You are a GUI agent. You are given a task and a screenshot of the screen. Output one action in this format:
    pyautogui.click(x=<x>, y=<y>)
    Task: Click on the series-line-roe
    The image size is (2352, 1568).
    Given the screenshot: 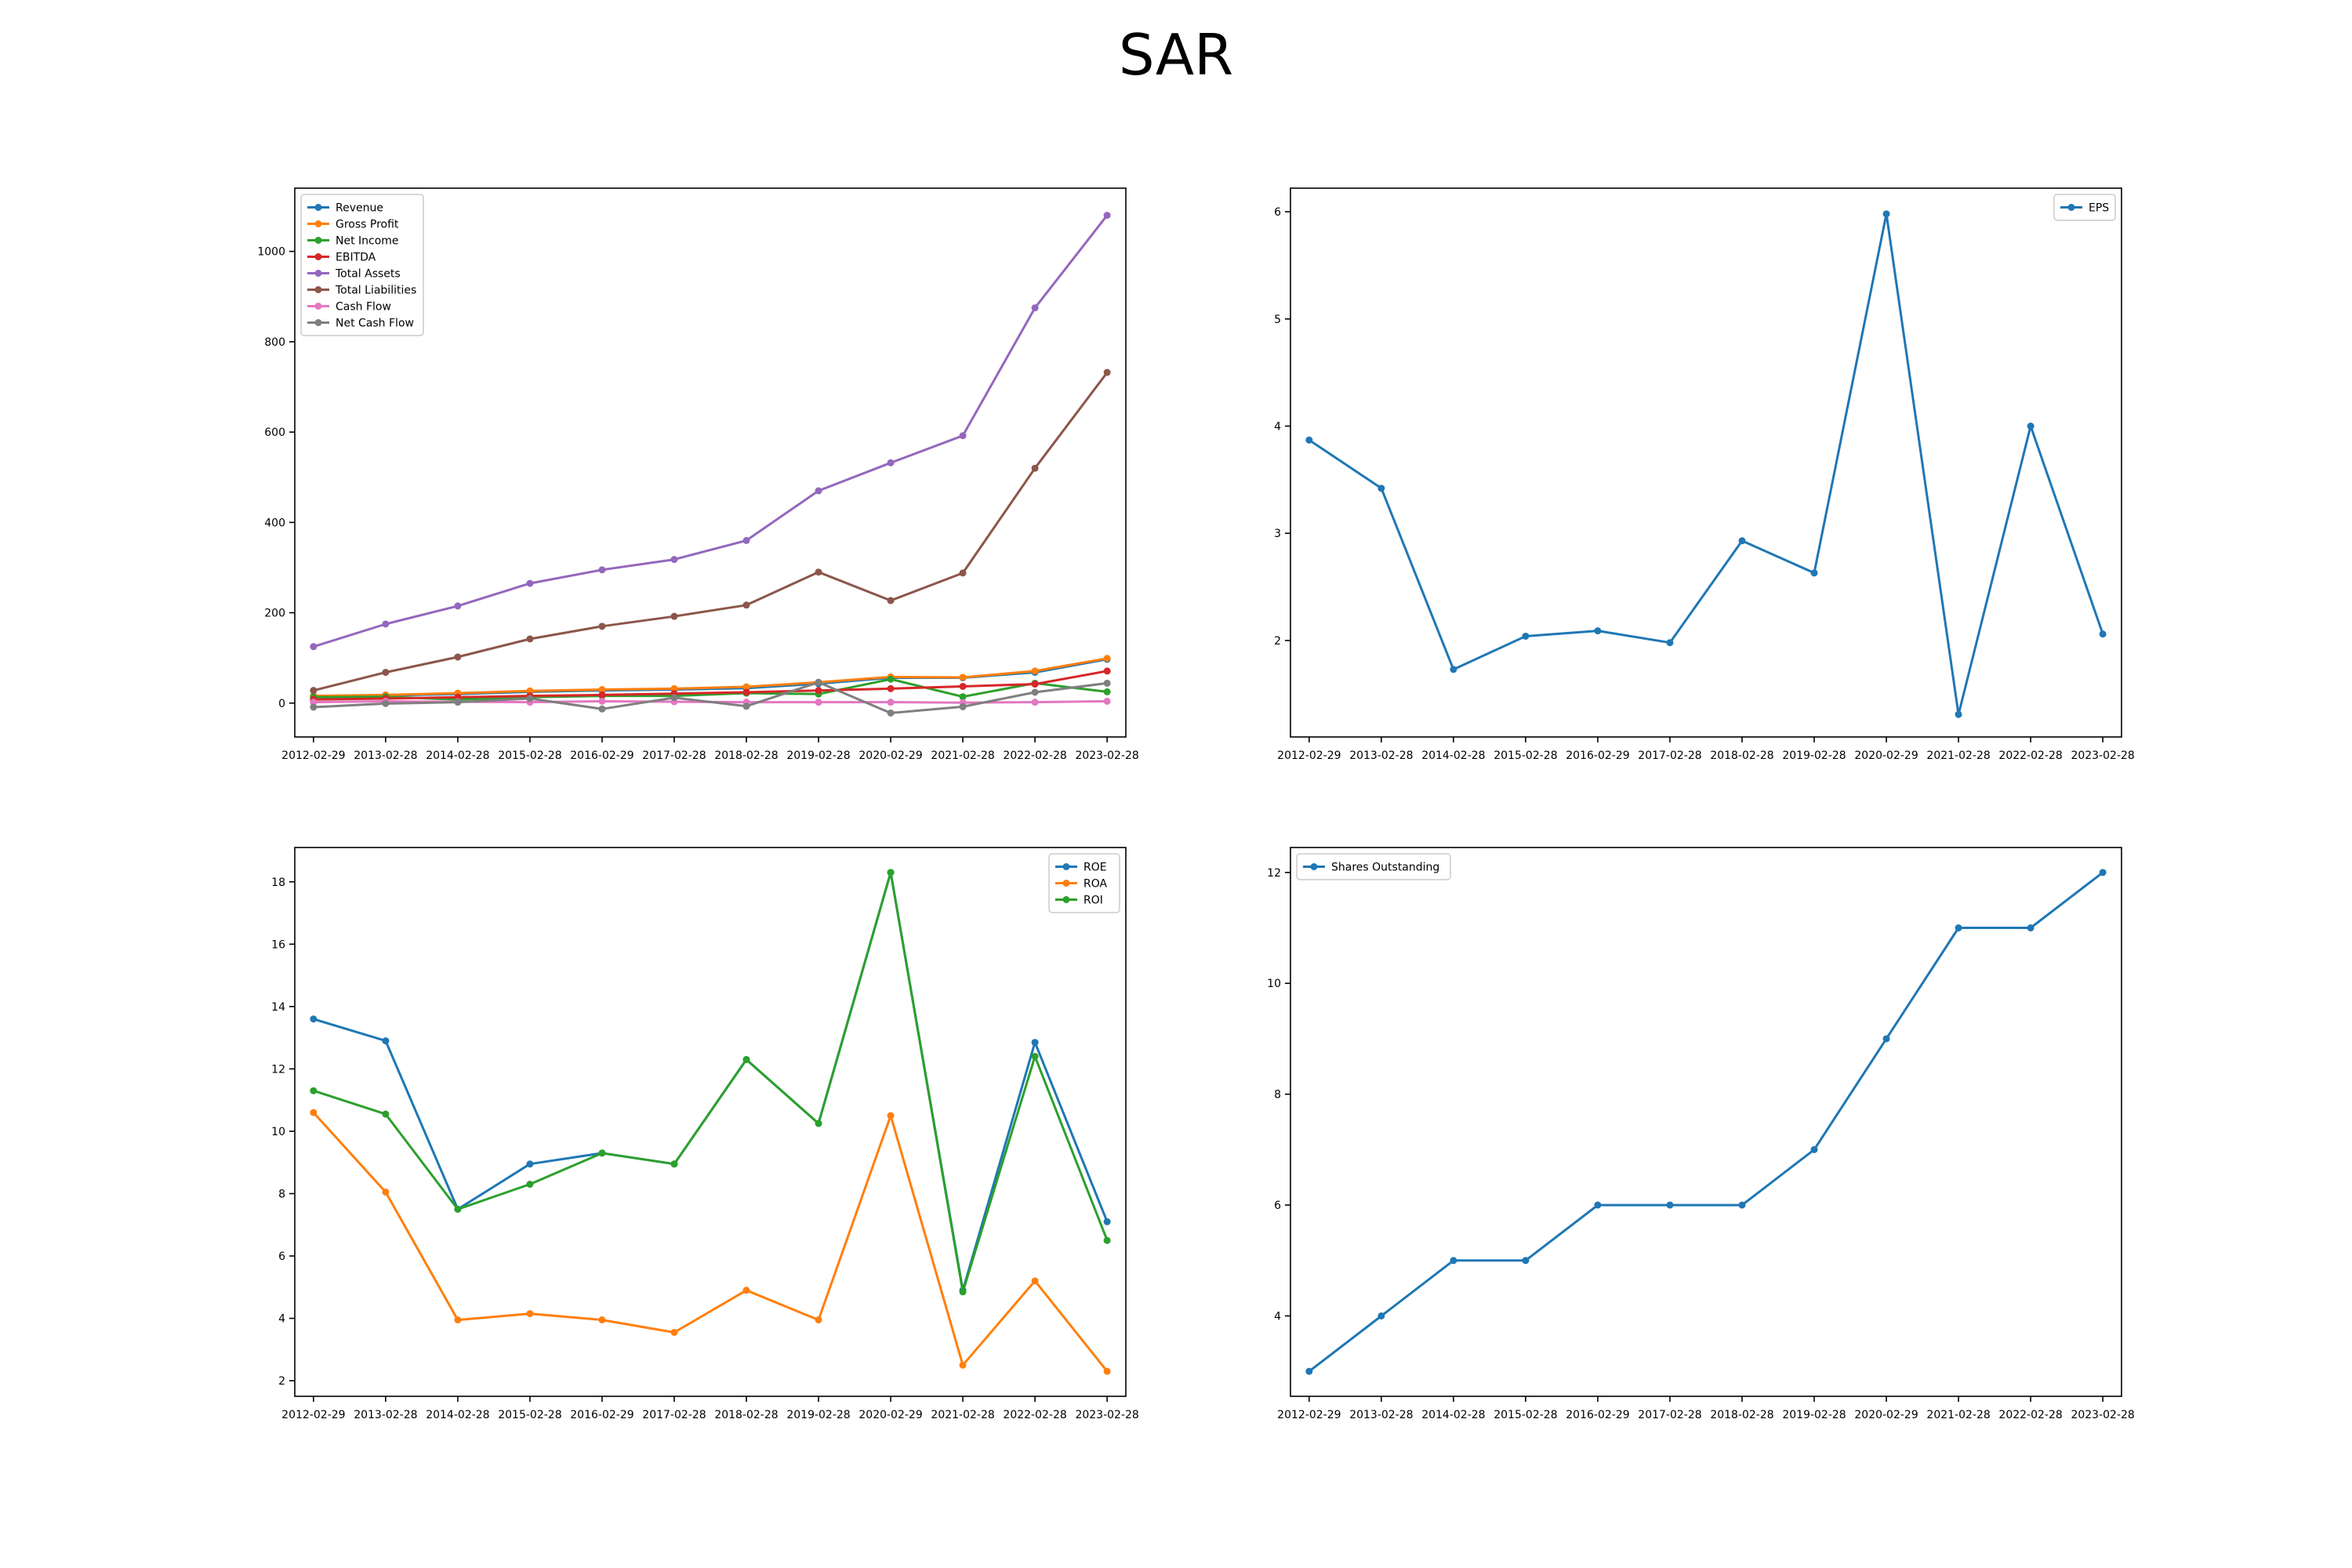 What is the action you would take?
    pyautogui.click(x=711, y=1081)
    